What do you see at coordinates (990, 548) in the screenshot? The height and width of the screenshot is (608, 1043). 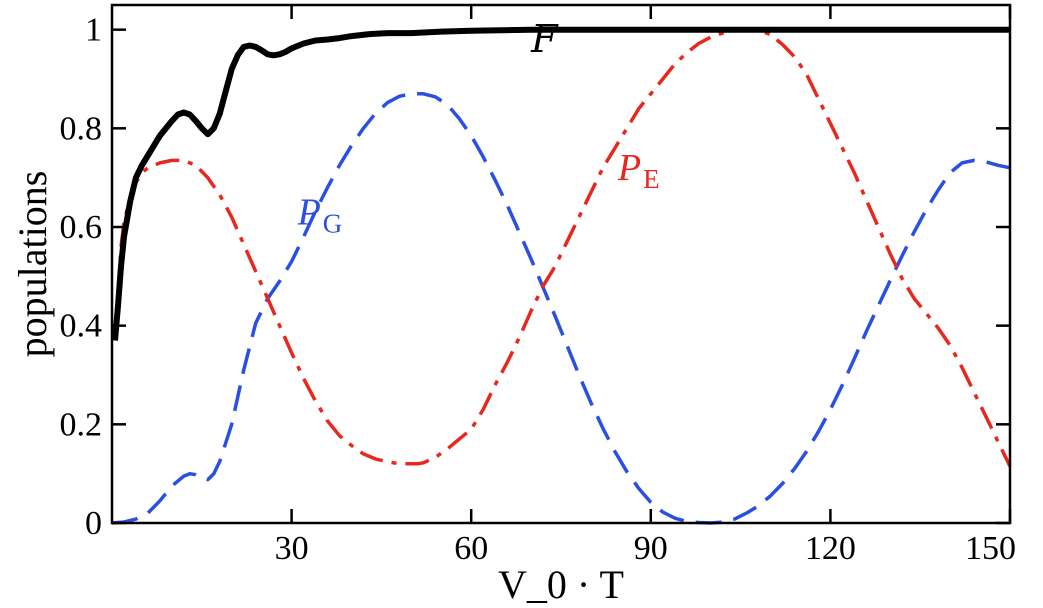 I see `x-tick-label-4: 150` at bounding box center [990, 548].